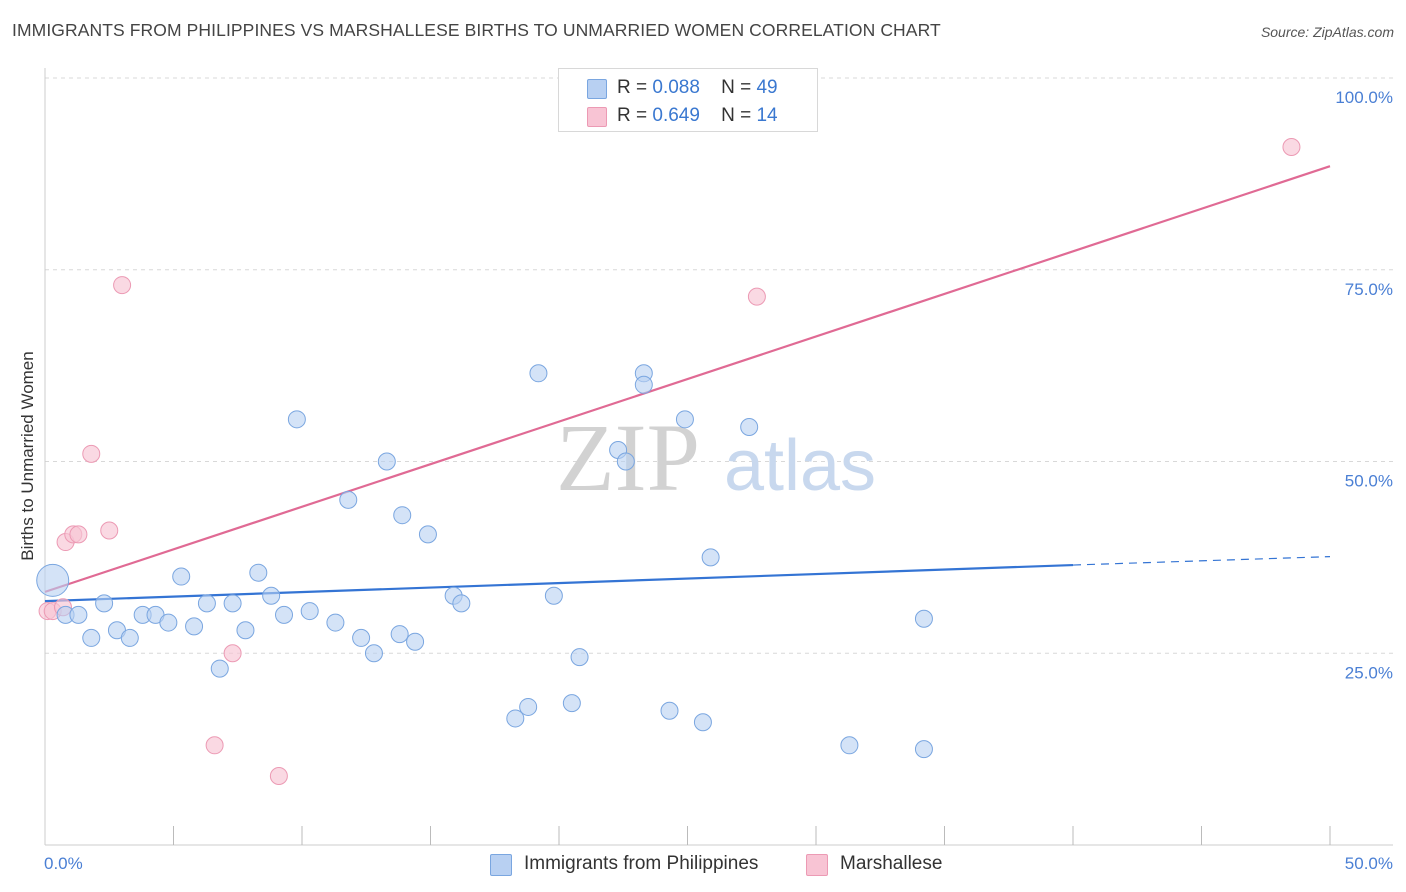 The image size is (1406, 892). What do you see at coordinates (800, 466) in the screenshot?
I see `watermark-atlas: atlas` at bounding box center [800, 466].